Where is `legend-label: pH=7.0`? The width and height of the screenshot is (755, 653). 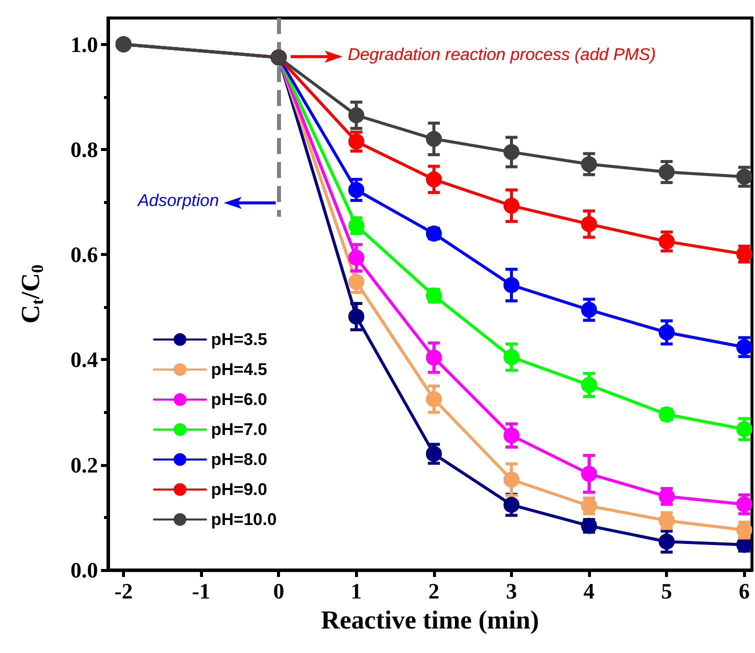 legend-label: pH=7.0 is located at coordinates (239, 429).